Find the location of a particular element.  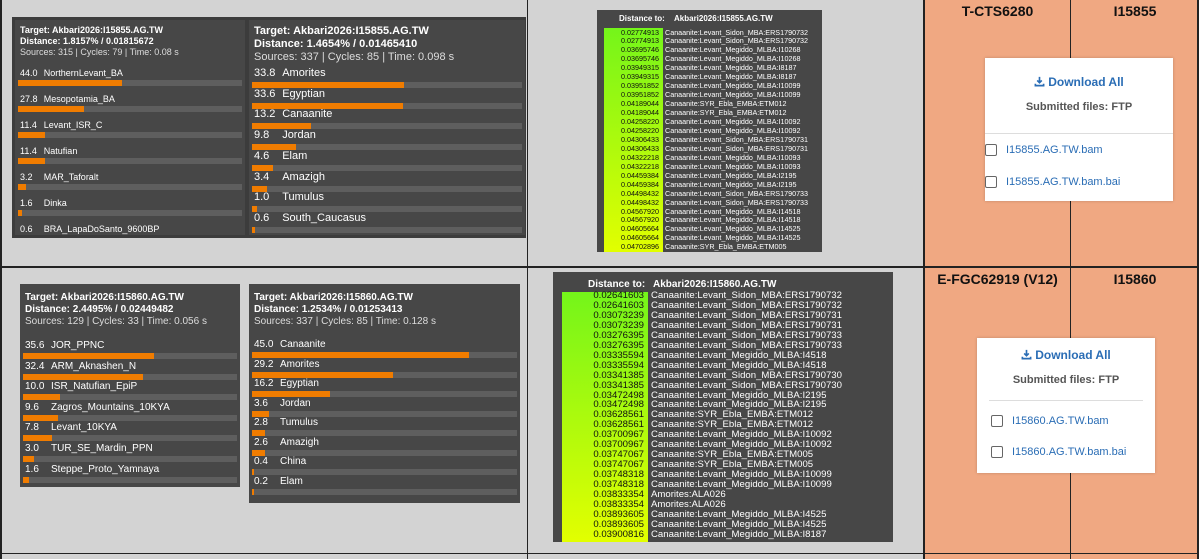

admixture-row: 11.4 Levant_ISR_C is located at coordinates (130, 133).